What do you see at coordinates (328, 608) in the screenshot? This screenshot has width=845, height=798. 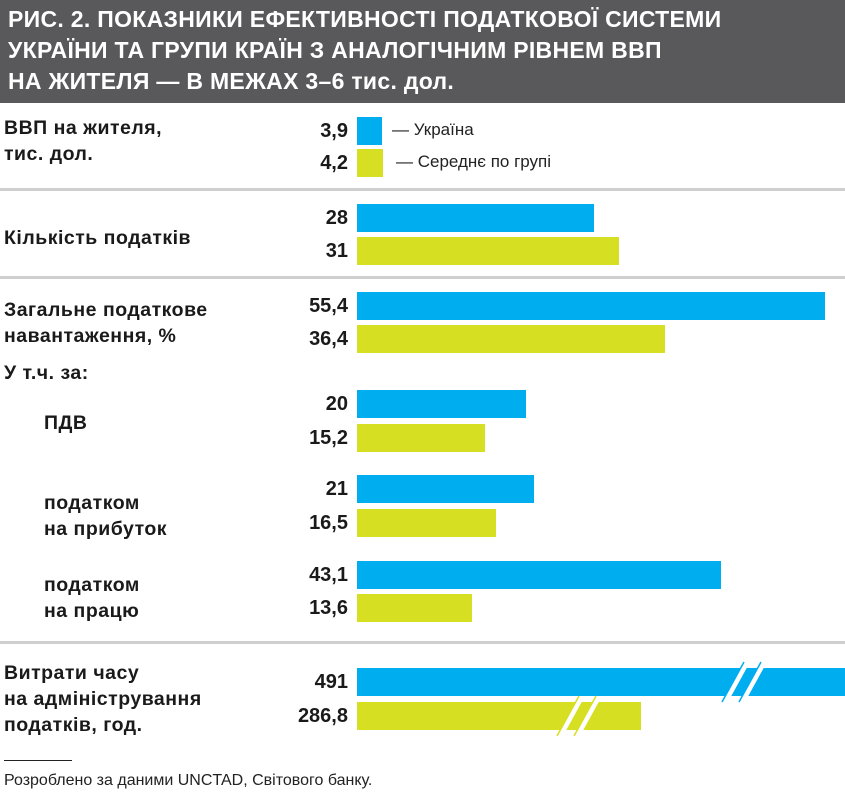 I see `data-label: 13,6` at bounding box center [328, 608].